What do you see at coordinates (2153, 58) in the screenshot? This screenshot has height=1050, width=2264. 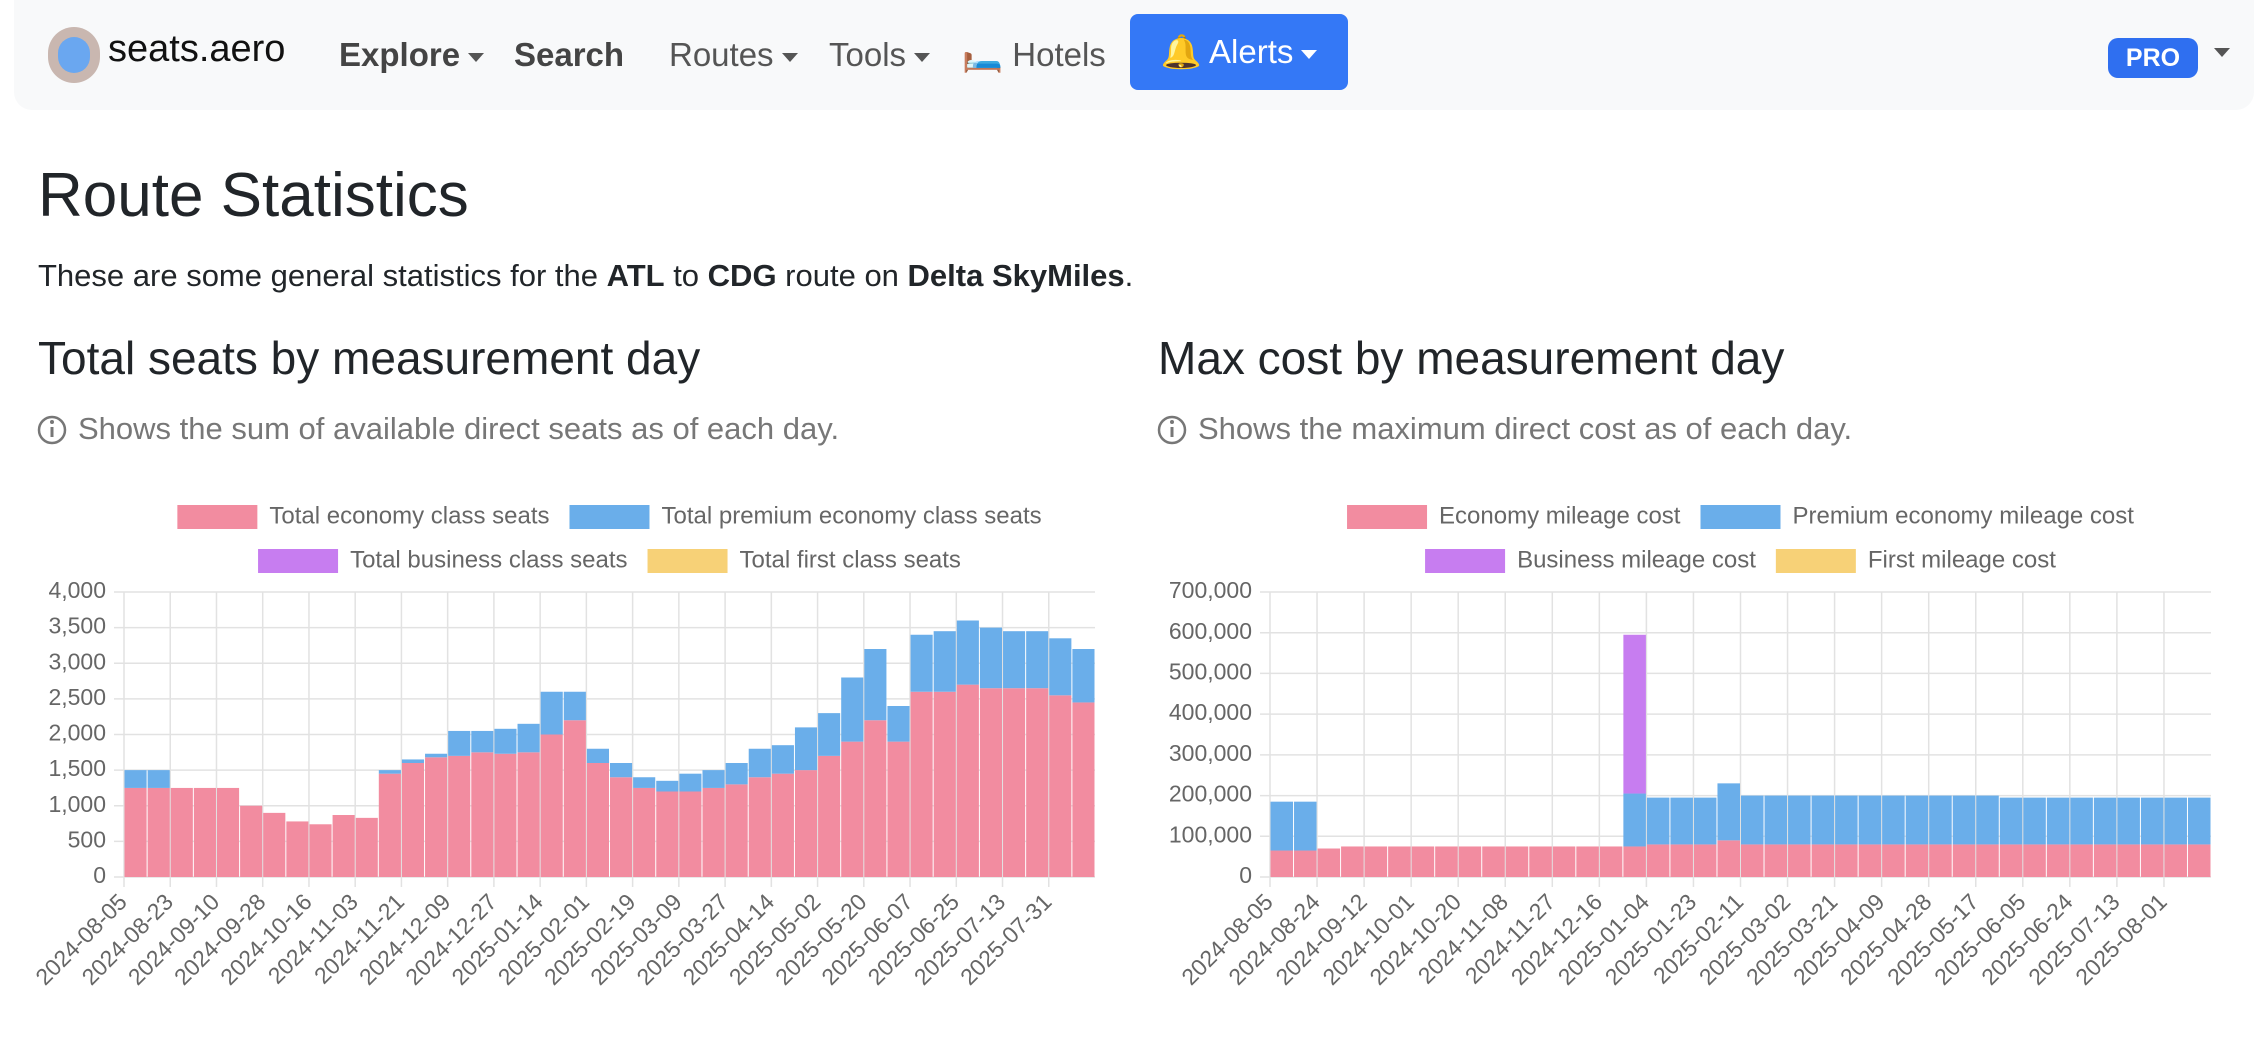 I see `pro-badge: PRO` at bounding box center [2153, 58].